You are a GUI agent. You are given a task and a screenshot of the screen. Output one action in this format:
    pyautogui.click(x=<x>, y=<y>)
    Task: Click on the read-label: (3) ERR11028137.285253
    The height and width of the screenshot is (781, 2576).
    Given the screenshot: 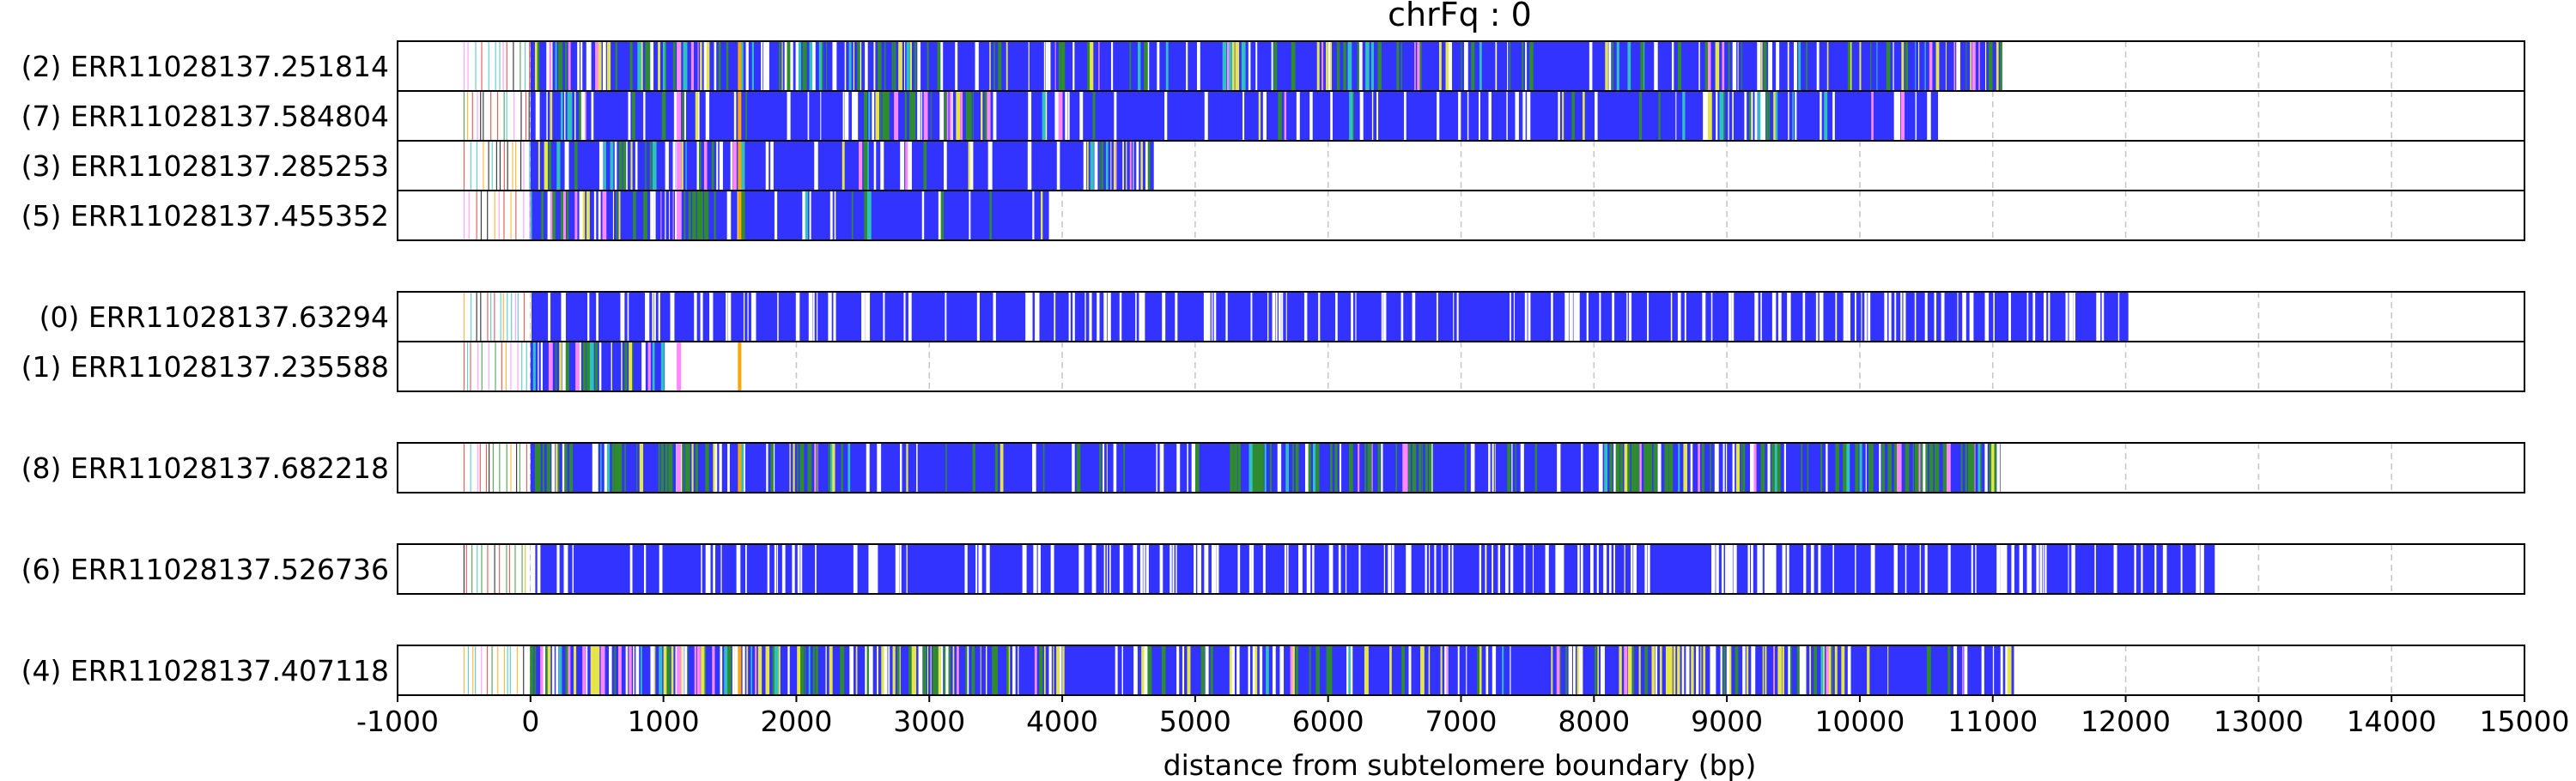 What is the action you would take?
    pyautogui.click(x=205, y=166)
    